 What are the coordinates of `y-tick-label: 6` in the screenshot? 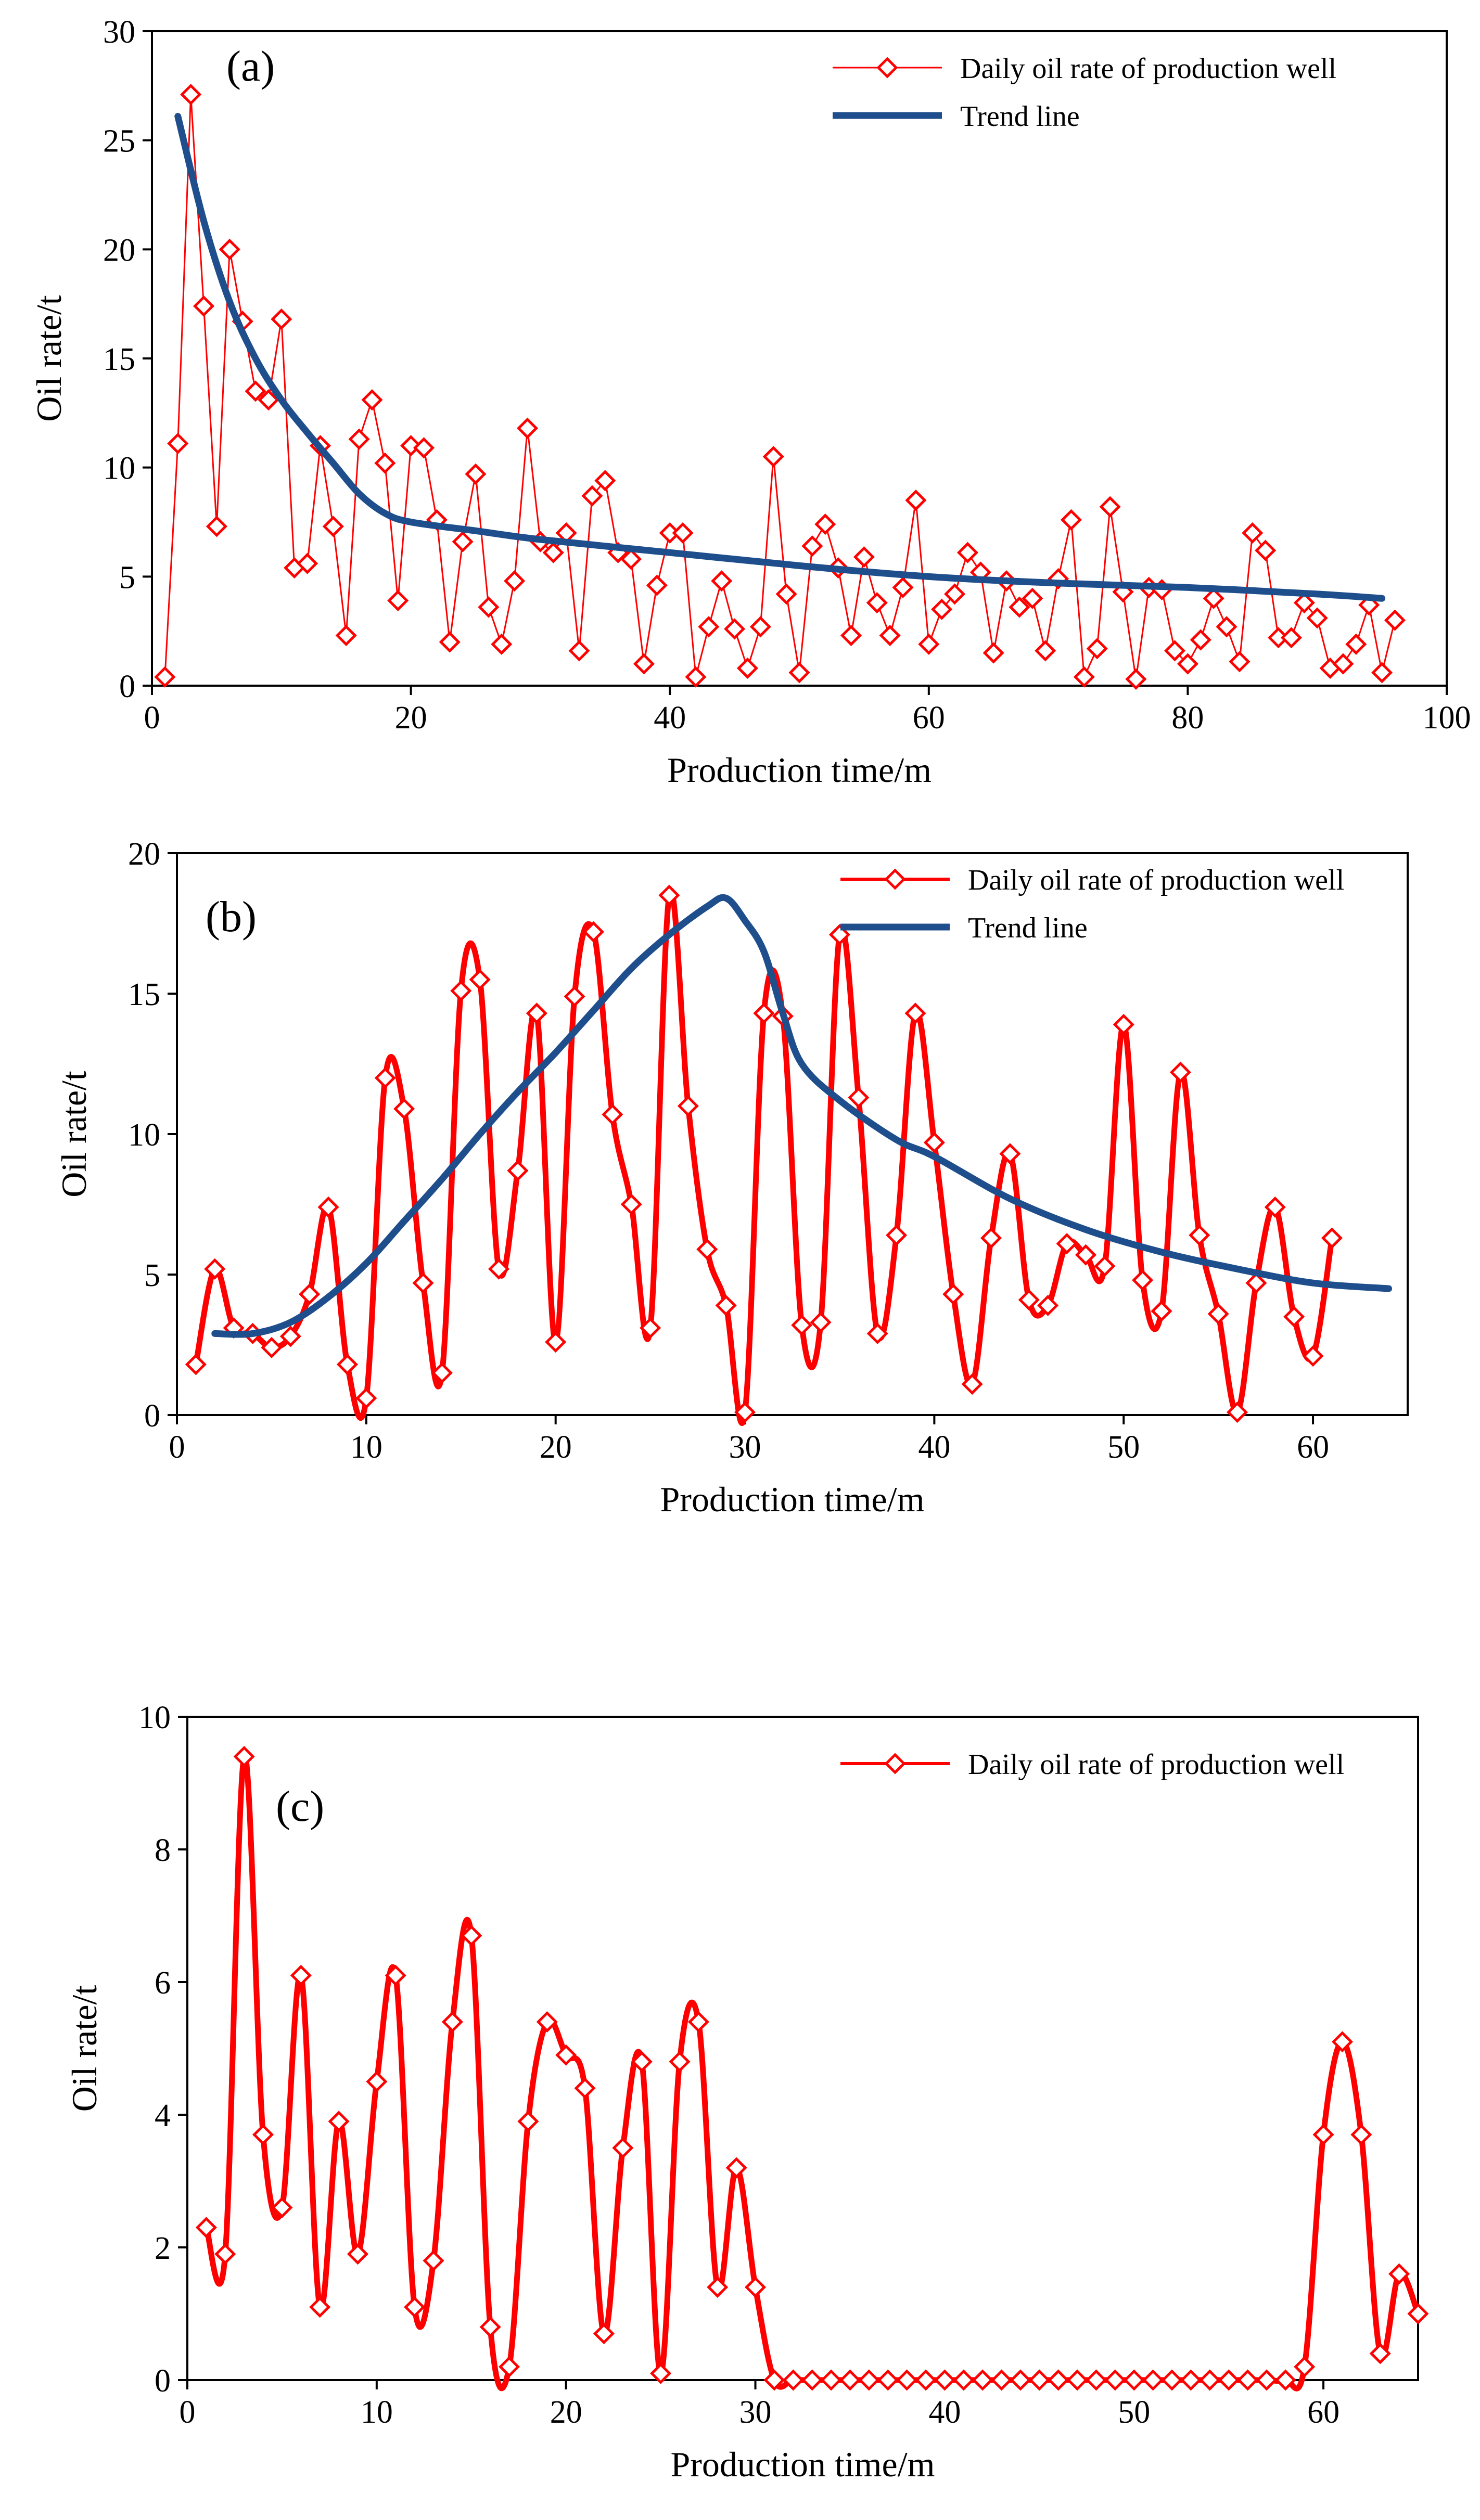 It's located at (163, 1983).